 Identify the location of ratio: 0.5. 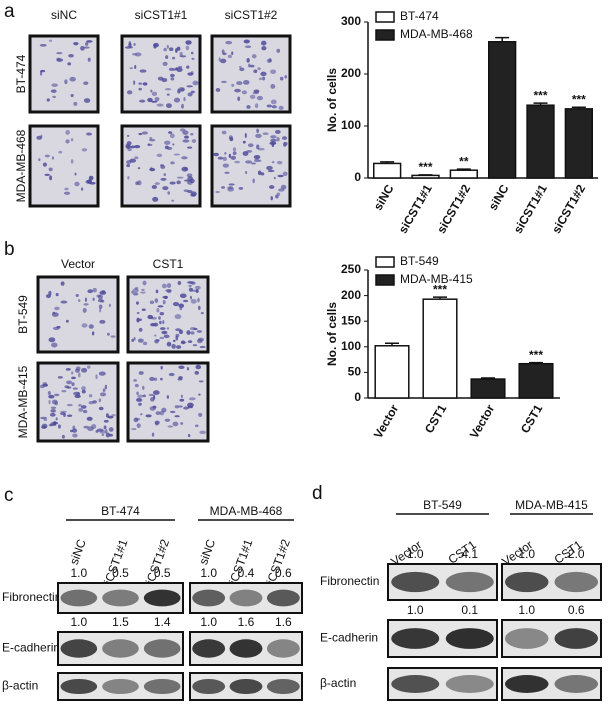
(120, 573).